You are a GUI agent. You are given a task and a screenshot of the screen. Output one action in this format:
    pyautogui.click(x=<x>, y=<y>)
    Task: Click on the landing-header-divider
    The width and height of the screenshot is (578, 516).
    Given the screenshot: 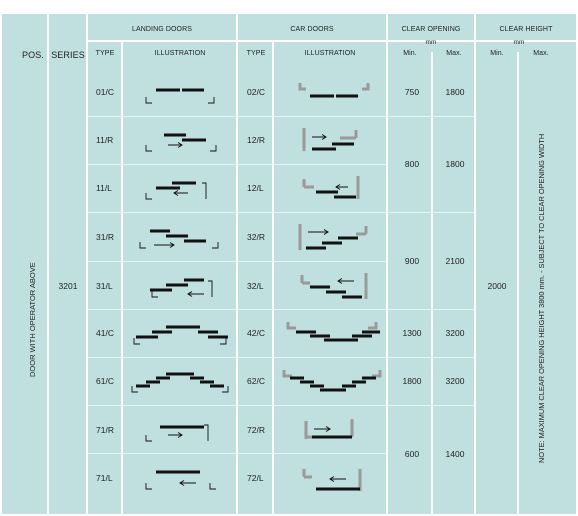 What is the action you would take?
    pyautogui.click(x=162, y=41)
    